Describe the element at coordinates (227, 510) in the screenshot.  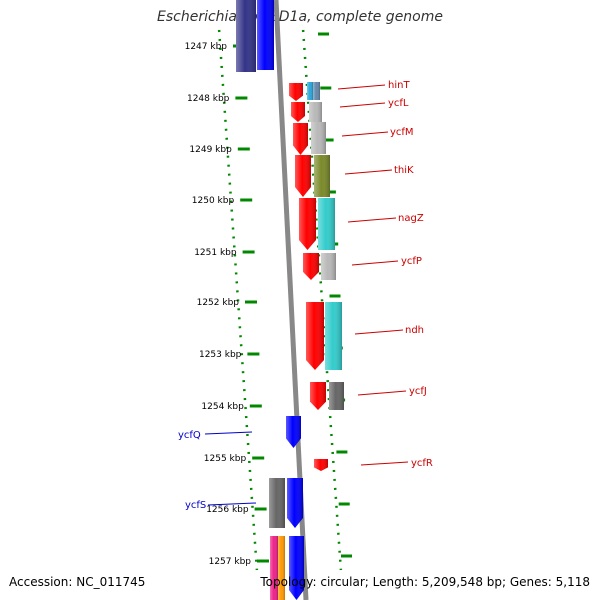
I see `kbp-label: 1256 kbp` at that location.